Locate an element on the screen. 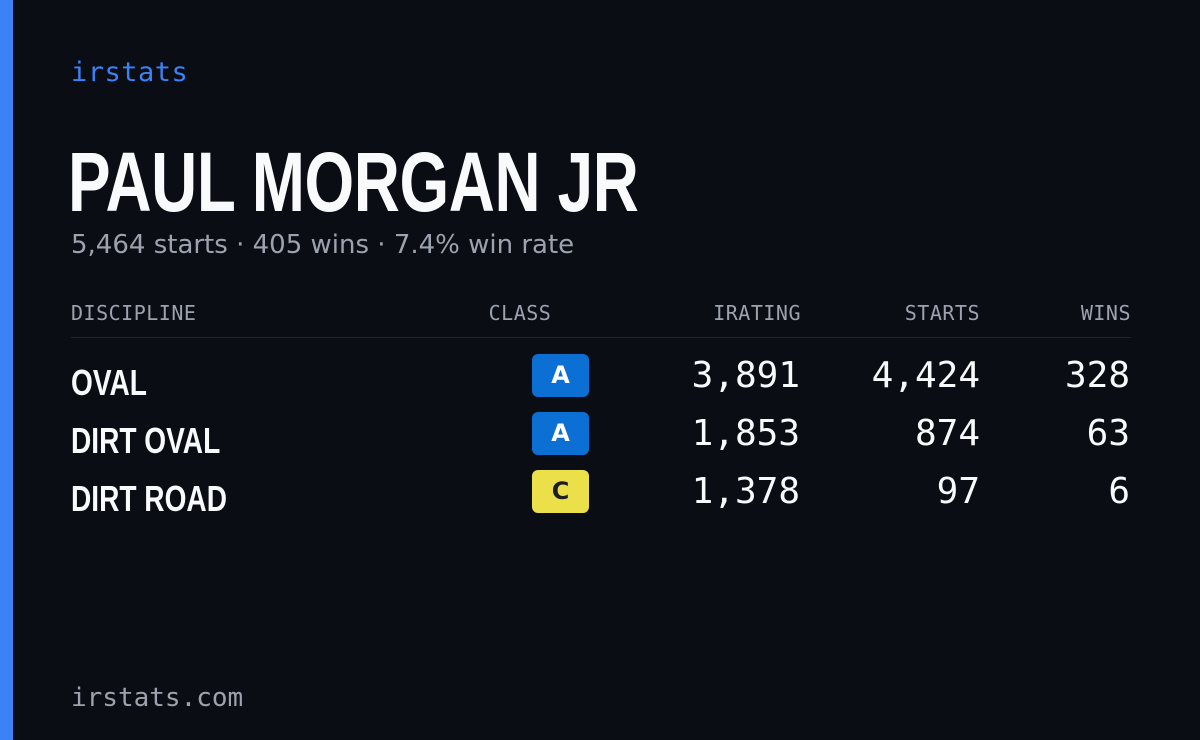 This screenshot has height=740, width=1200. row-wins: 328 is located at coordinates (1097, 375).